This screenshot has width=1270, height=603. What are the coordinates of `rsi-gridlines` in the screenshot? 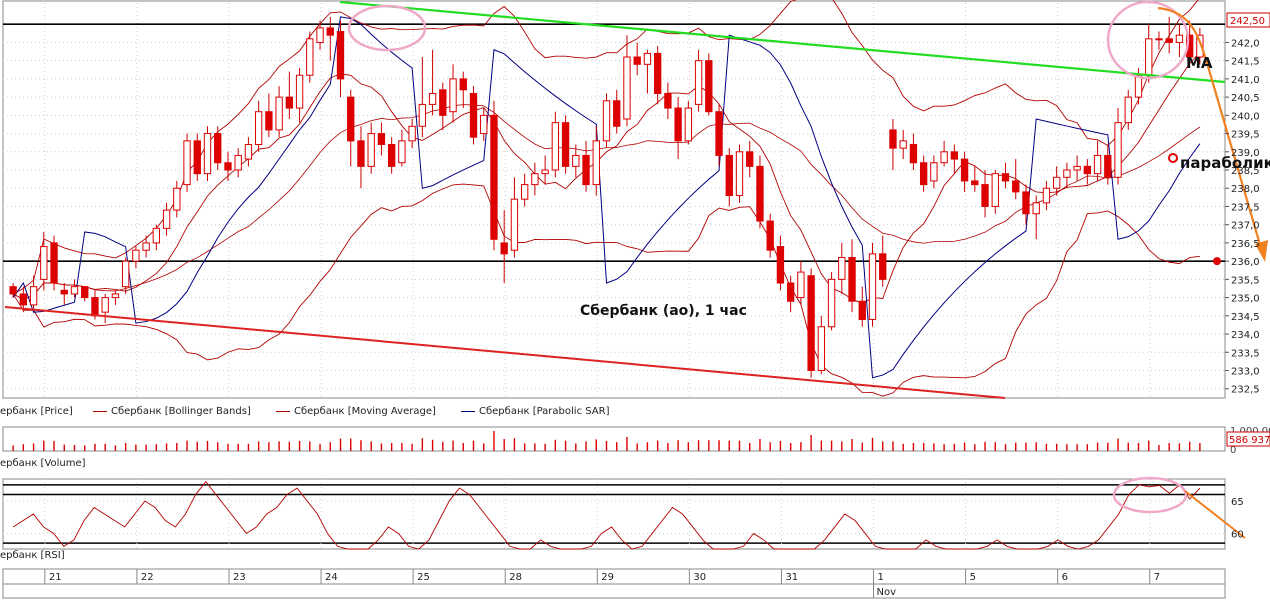 It's located at (614, 514).